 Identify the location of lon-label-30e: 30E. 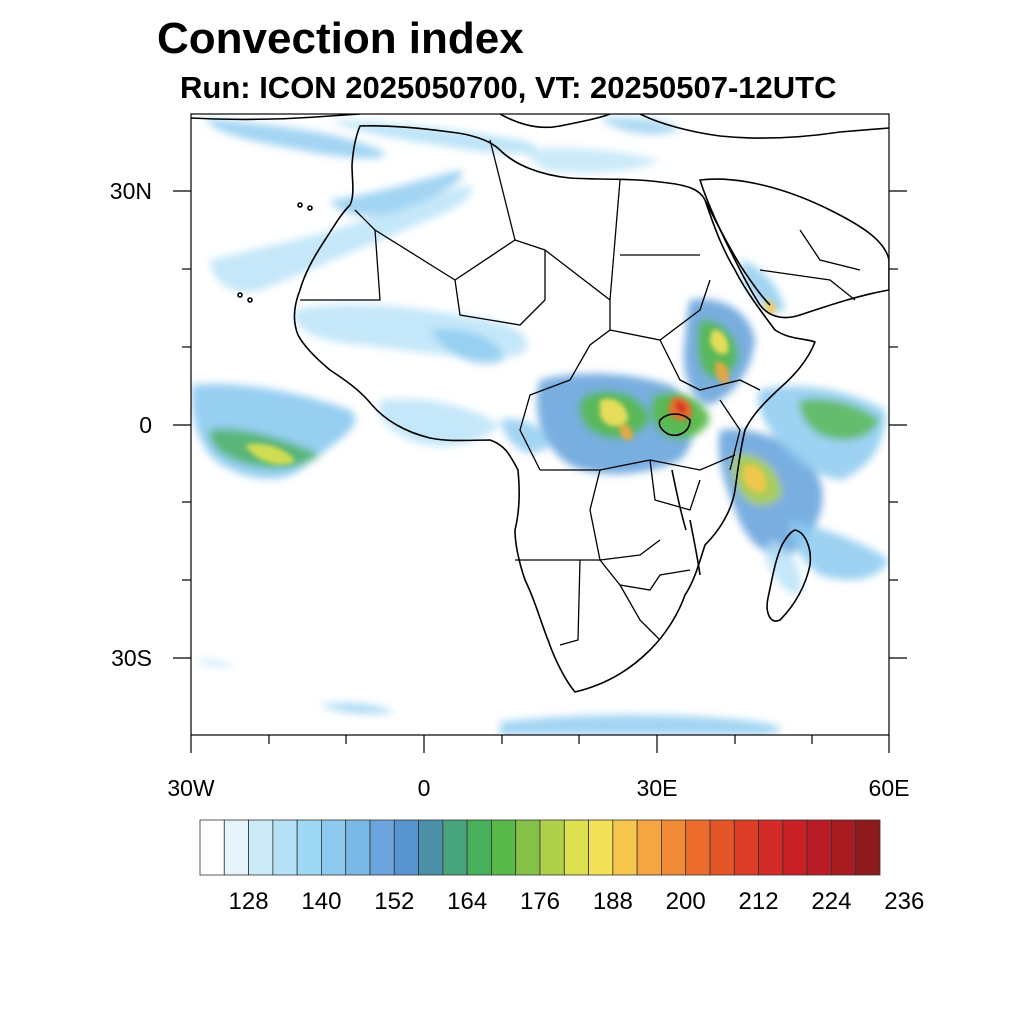
(657, 788).